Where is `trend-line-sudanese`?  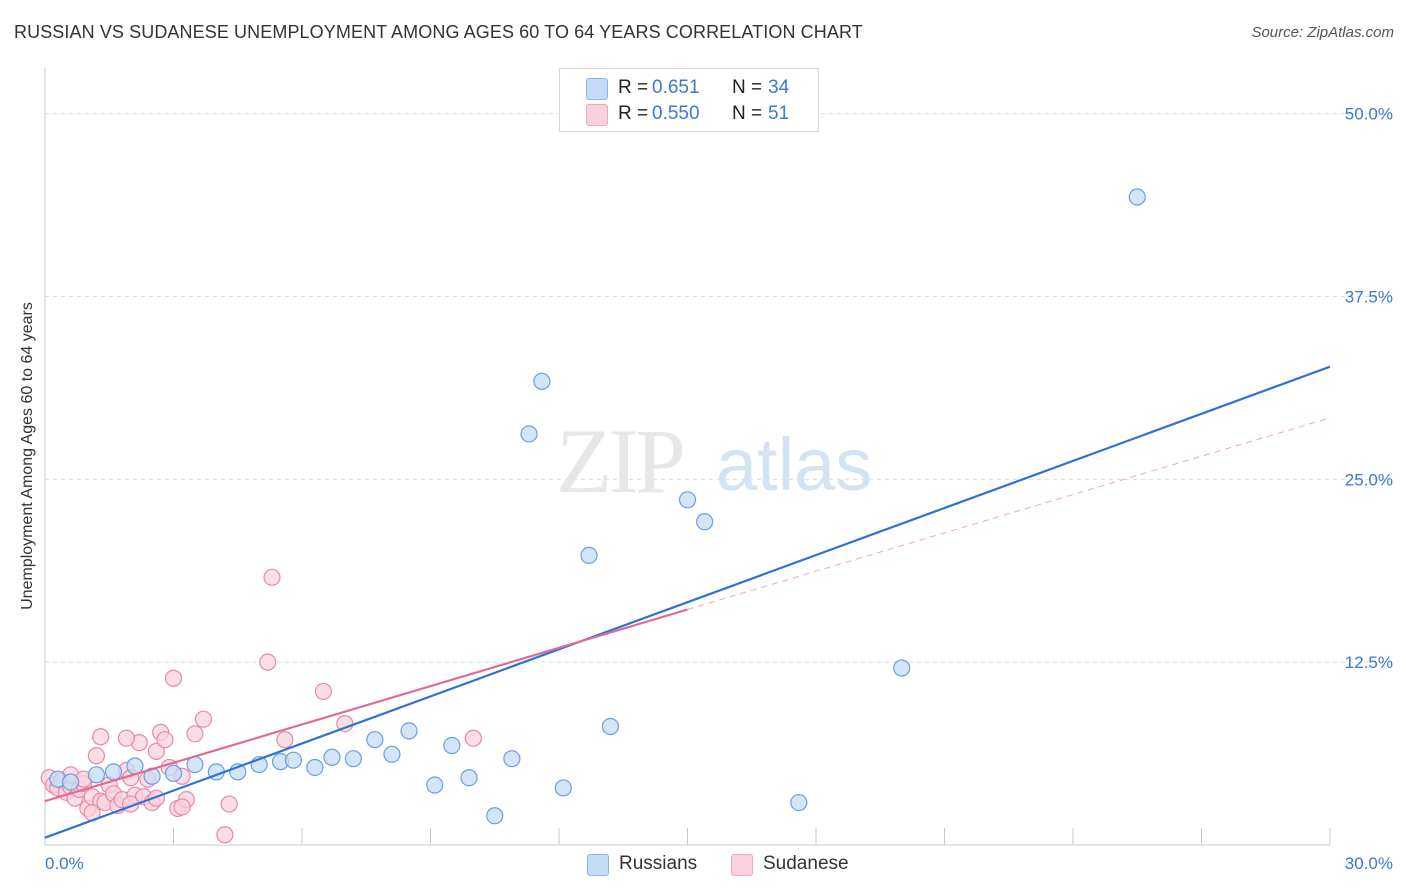 trend-line-sudanese is located at coordinates (366, 705).